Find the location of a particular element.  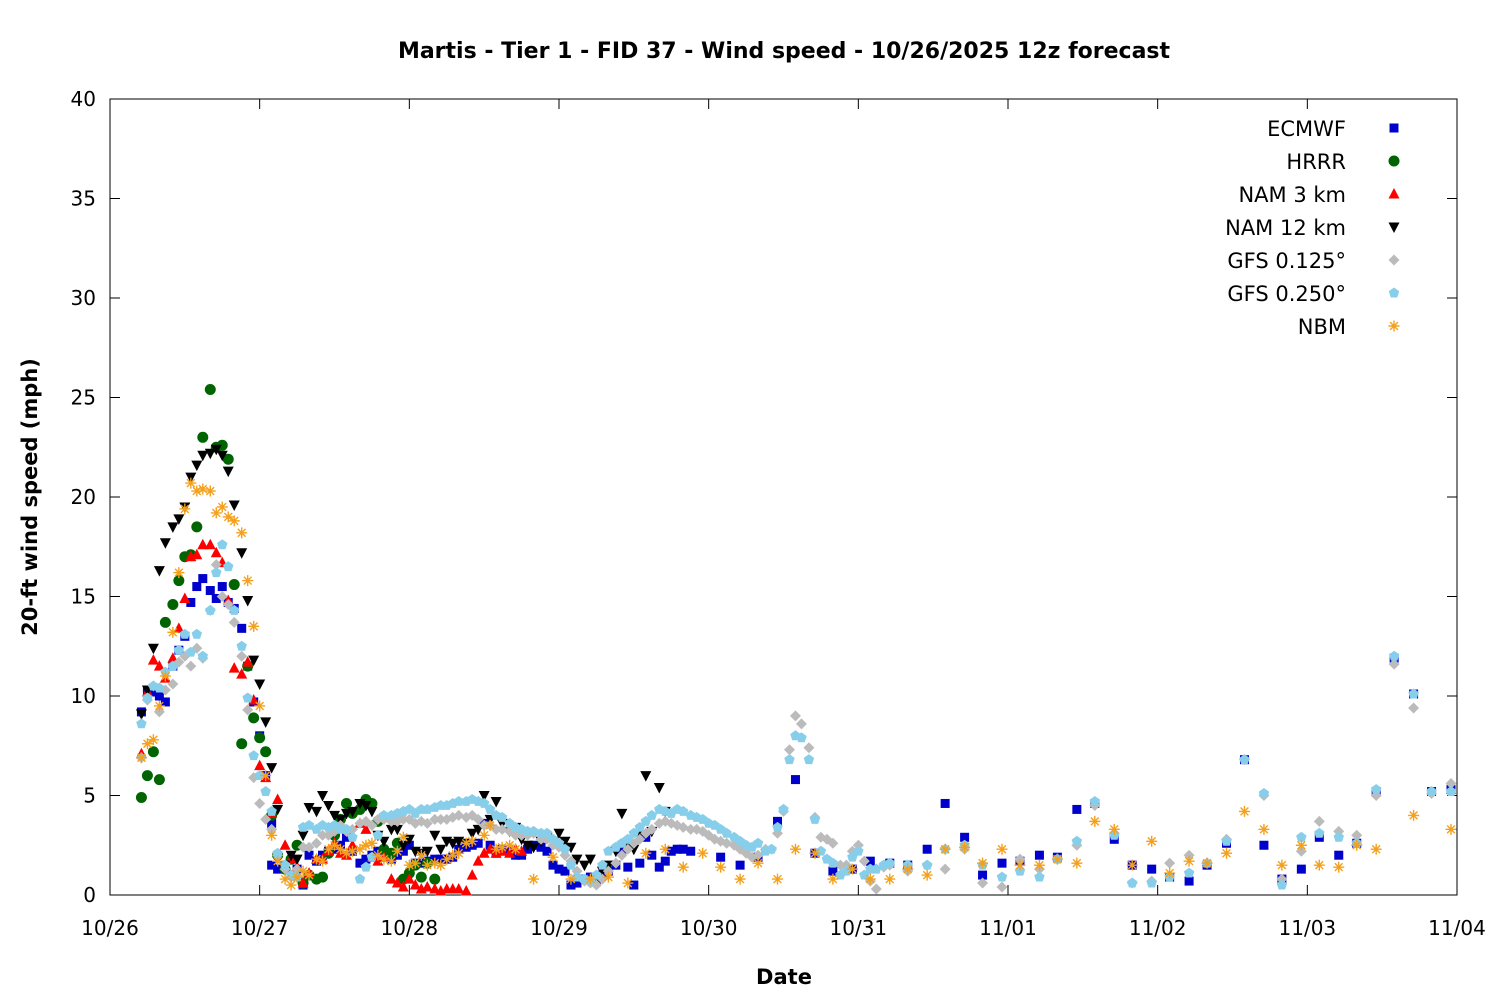

x-tick-label: 10/27 is located at coordinates (260, 928).